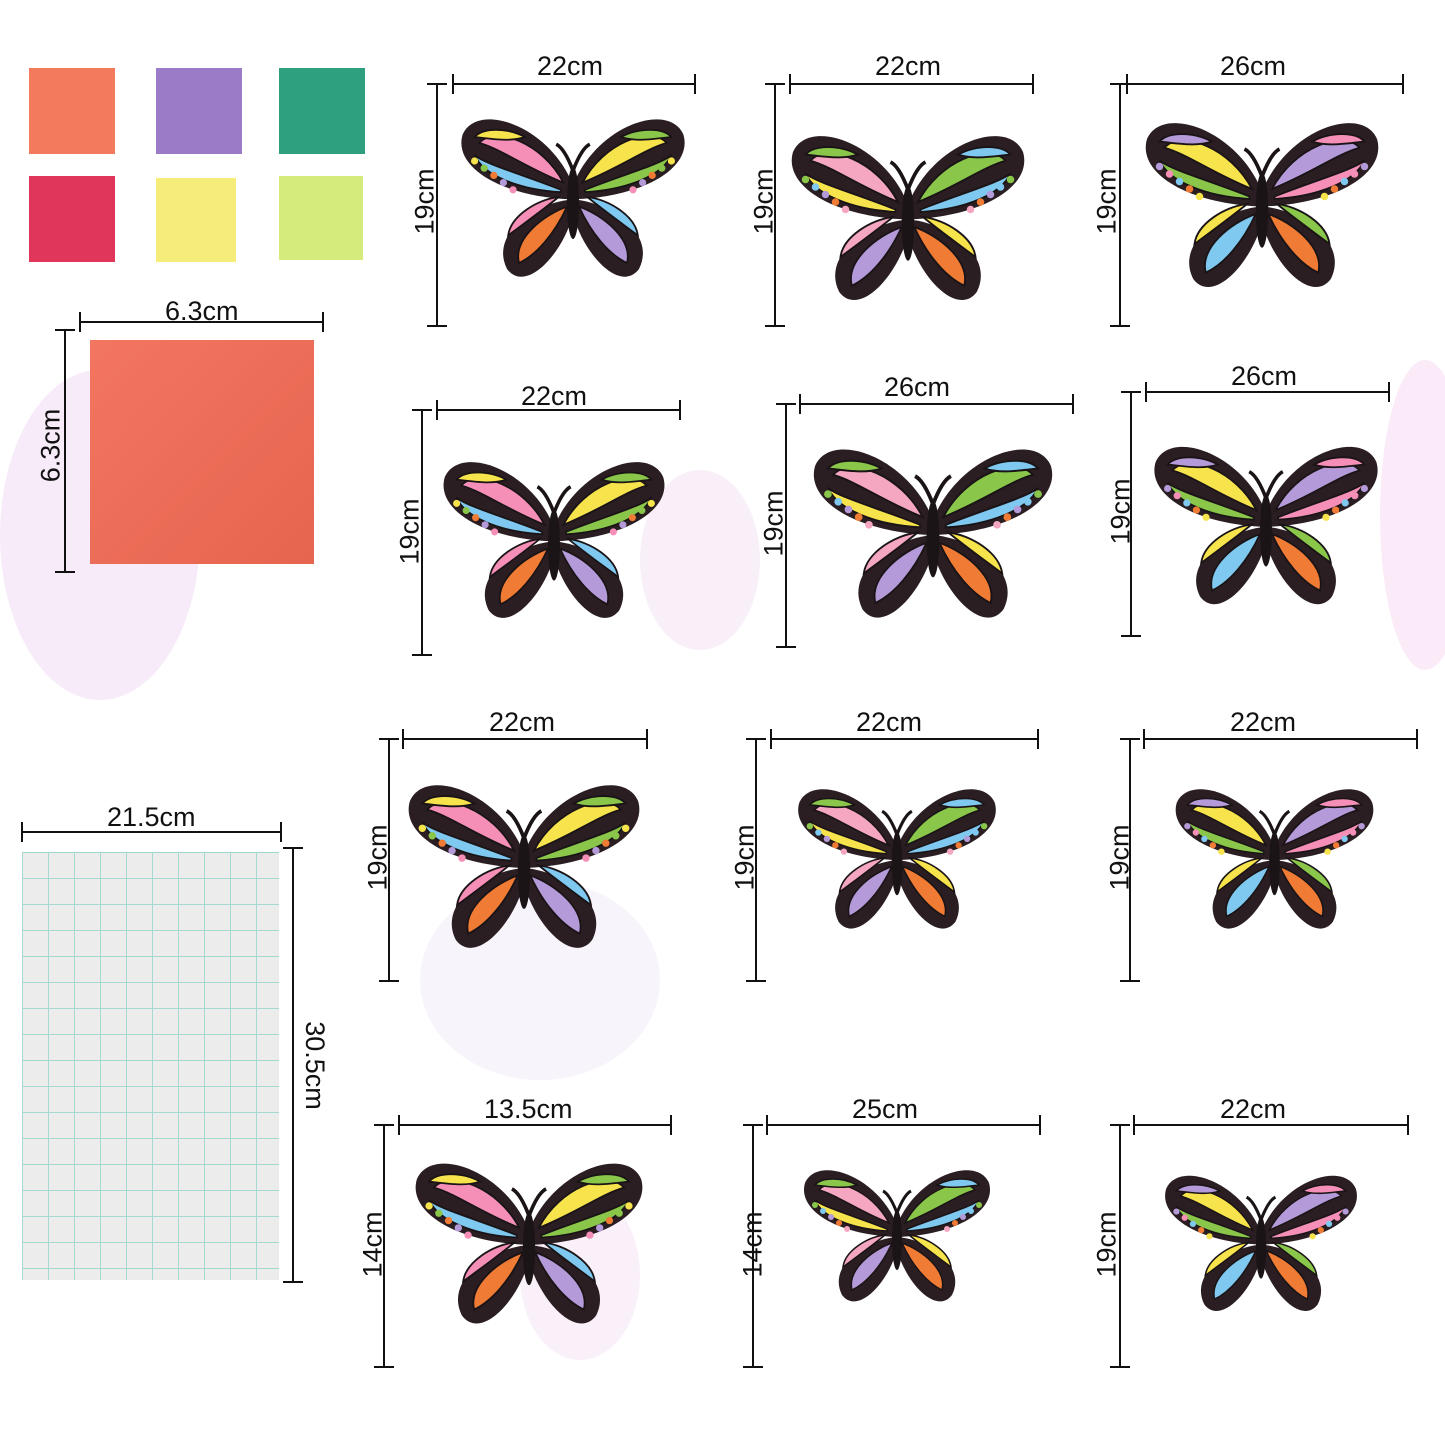 The width and height of the screenshot is (1445, 1445). What do you see at coordinates (150, 1066) in the screenshot?
I see `adhesive-grid-sheet` at bounding box center [150, 1066].